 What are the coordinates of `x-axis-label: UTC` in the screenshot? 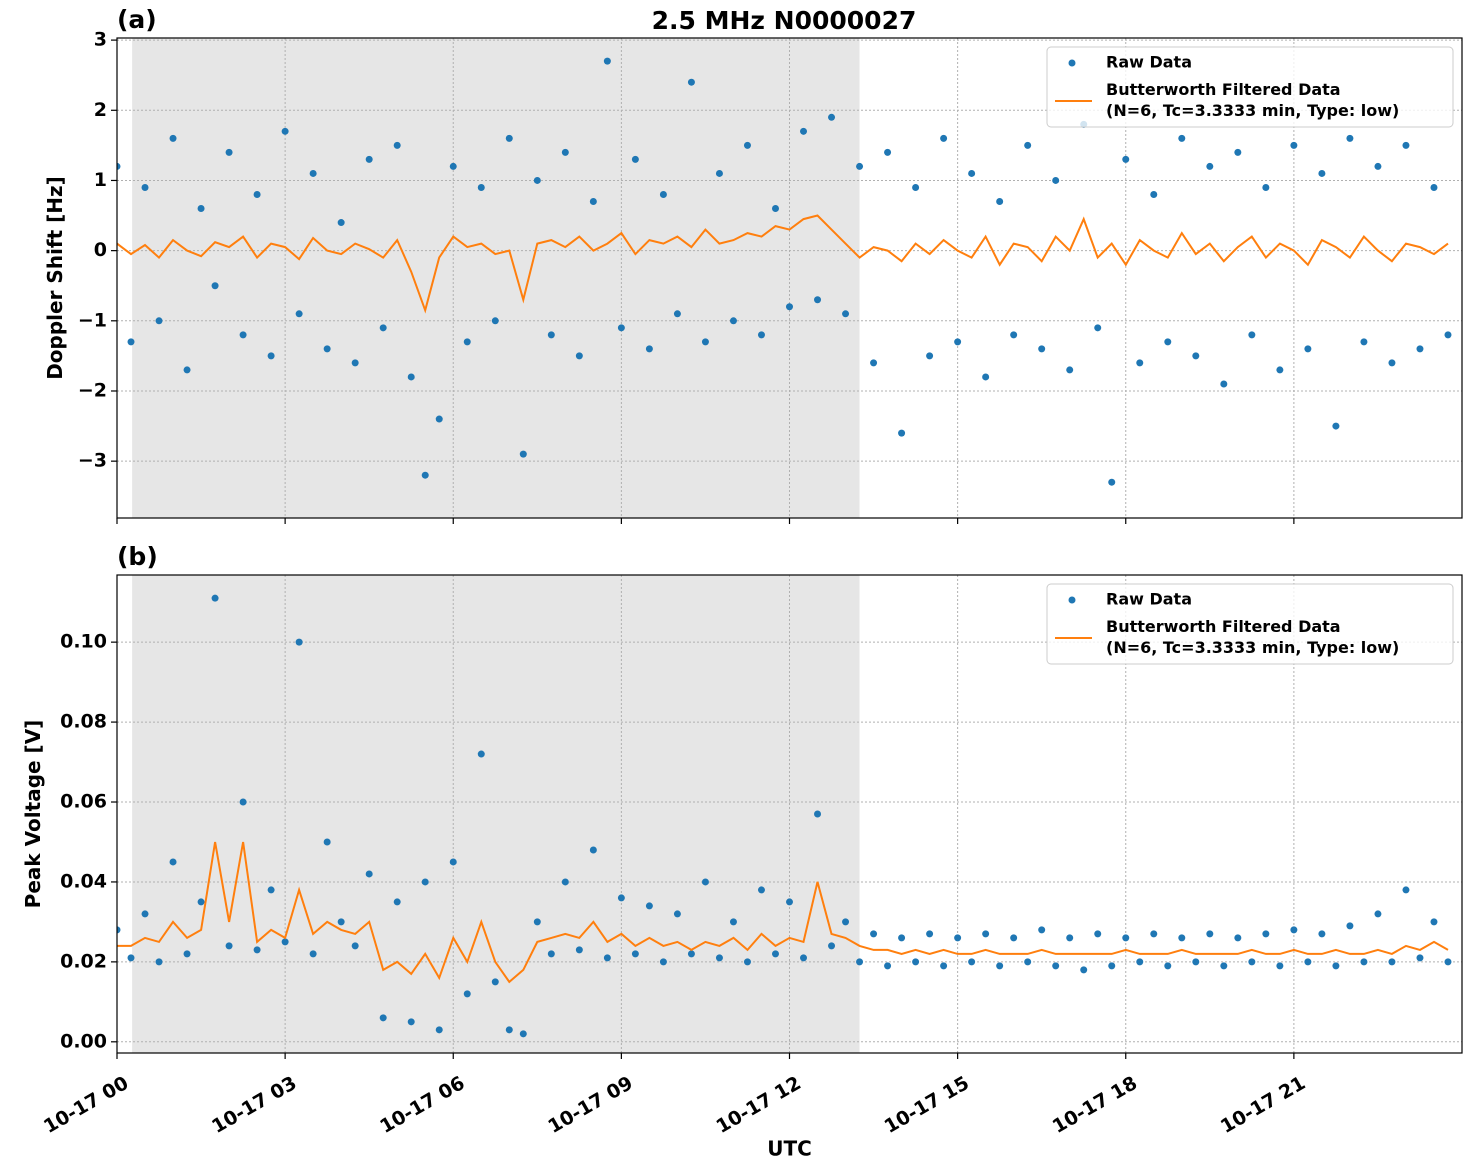 It's located at (789, 1149).